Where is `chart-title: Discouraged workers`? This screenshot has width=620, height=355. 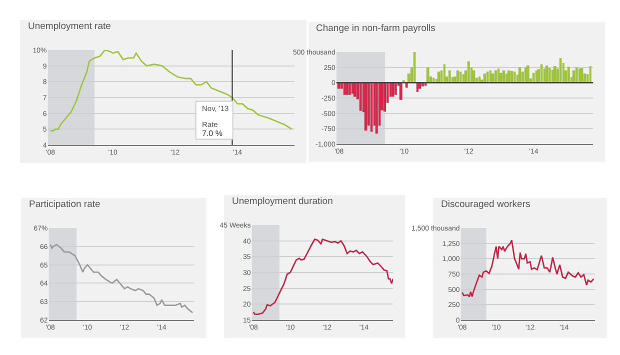
chart-title: Discouraged workers is located at coordinates (485, 204).